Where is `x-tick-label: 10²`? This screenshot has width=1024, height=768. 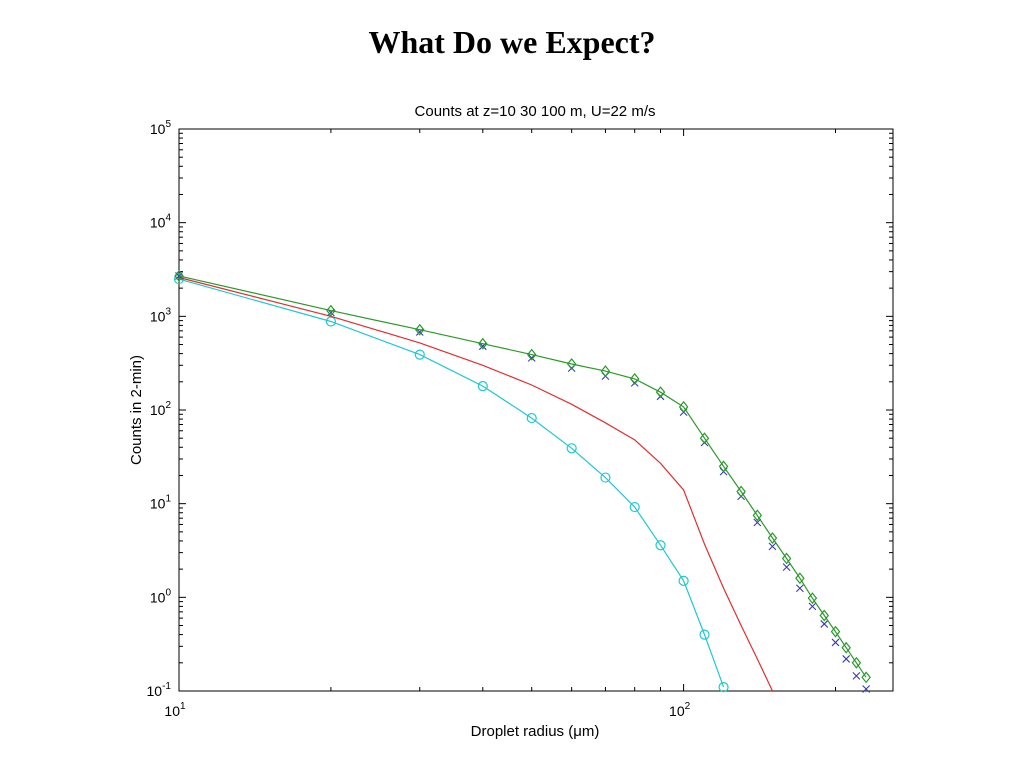
x-tick-label: 10² is located at coordinates (680, 710).